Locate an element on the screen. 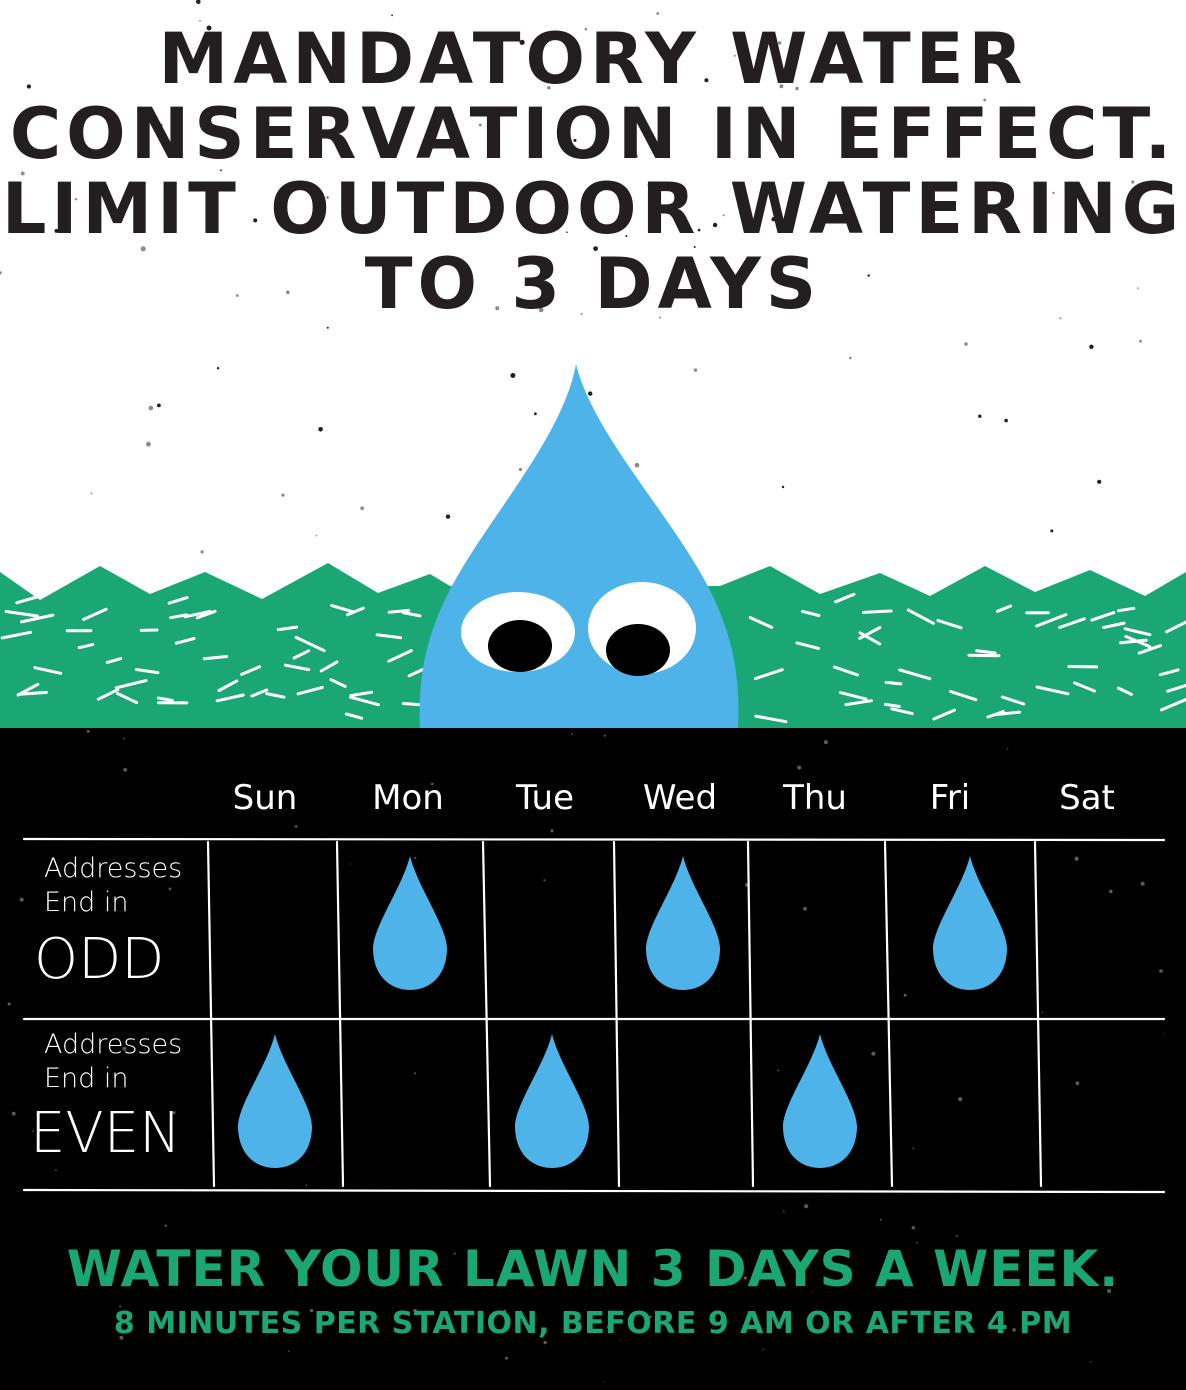  headline-line-3: LIMIT OUTDOOR WATERING is located at coordinates (593, 209).